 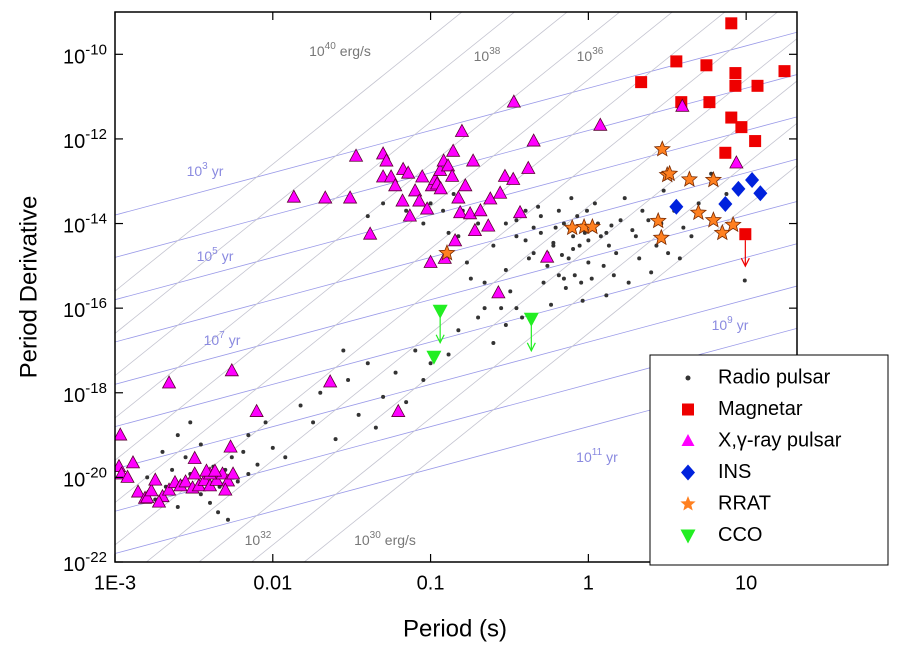 What do you see at coordinates (744, 503) in the screenshot?
I see `legend-label: RRAT` at bounding box center [744, 503].